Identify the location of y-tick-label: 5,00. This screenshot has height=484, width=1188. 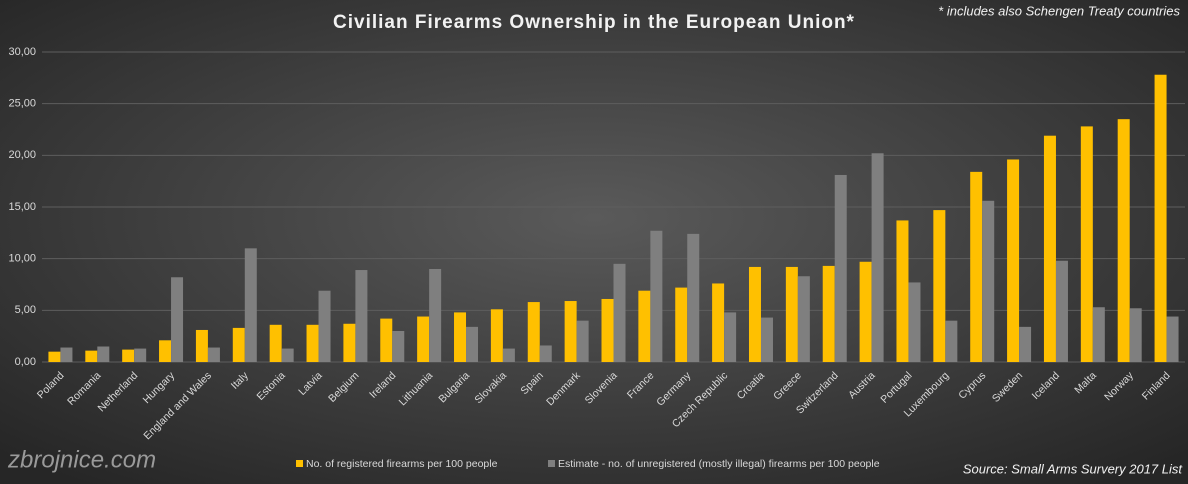
(25, 310).